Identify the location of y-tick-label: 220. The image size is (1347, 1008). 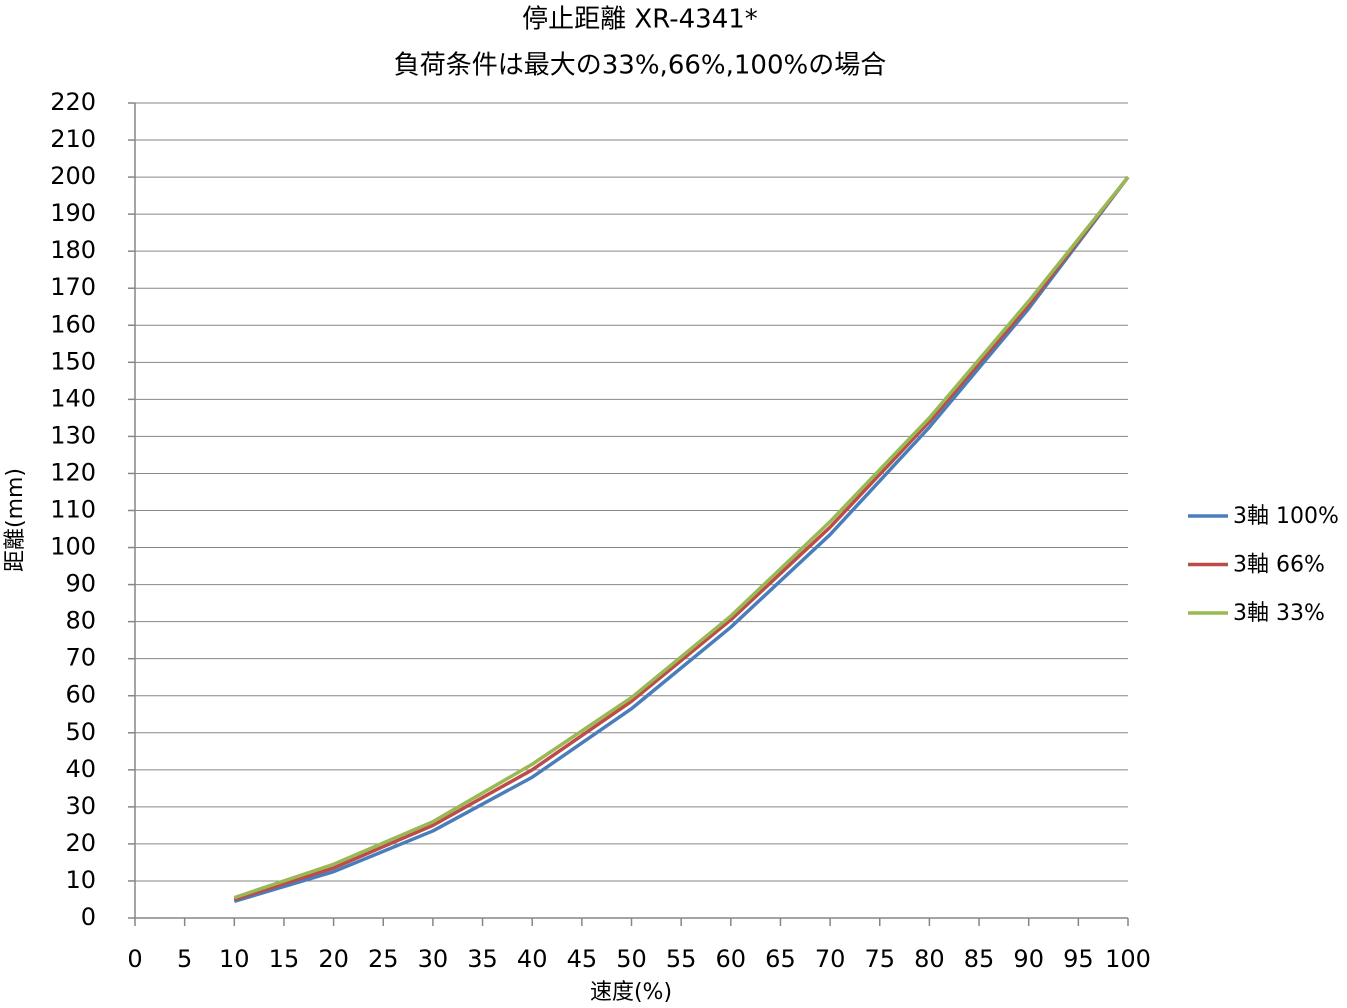
(73, 102).